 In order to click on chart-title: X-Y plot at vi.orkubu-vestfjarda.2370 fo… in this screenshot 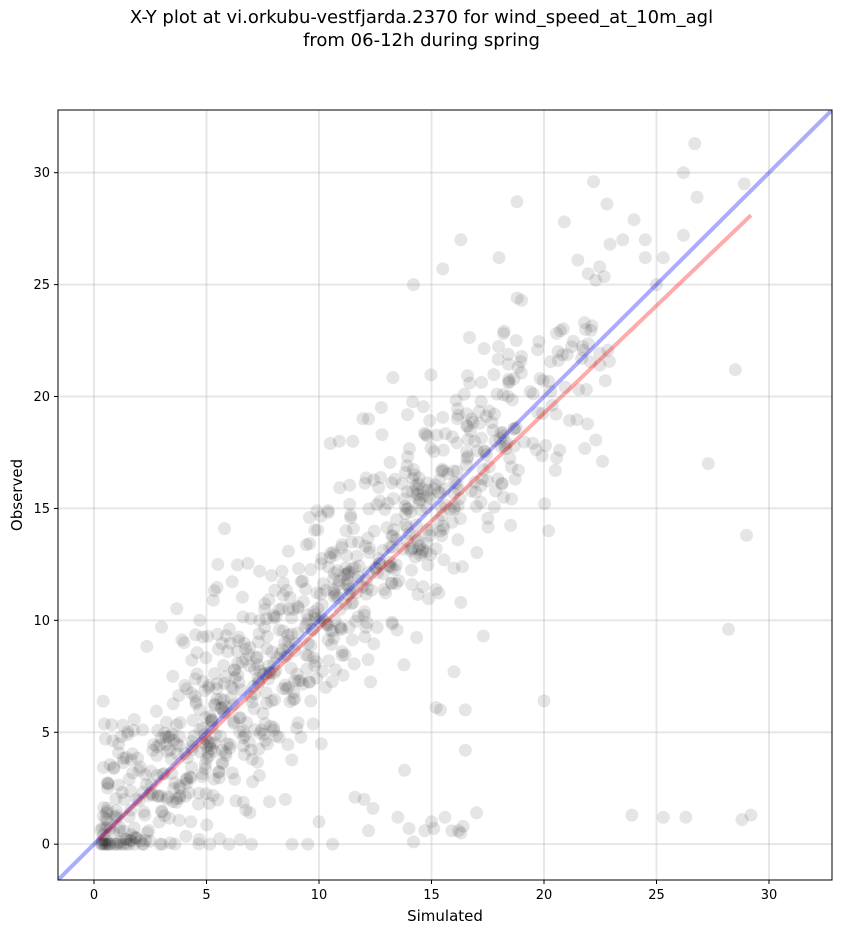, I will do `click(421, 29)`.